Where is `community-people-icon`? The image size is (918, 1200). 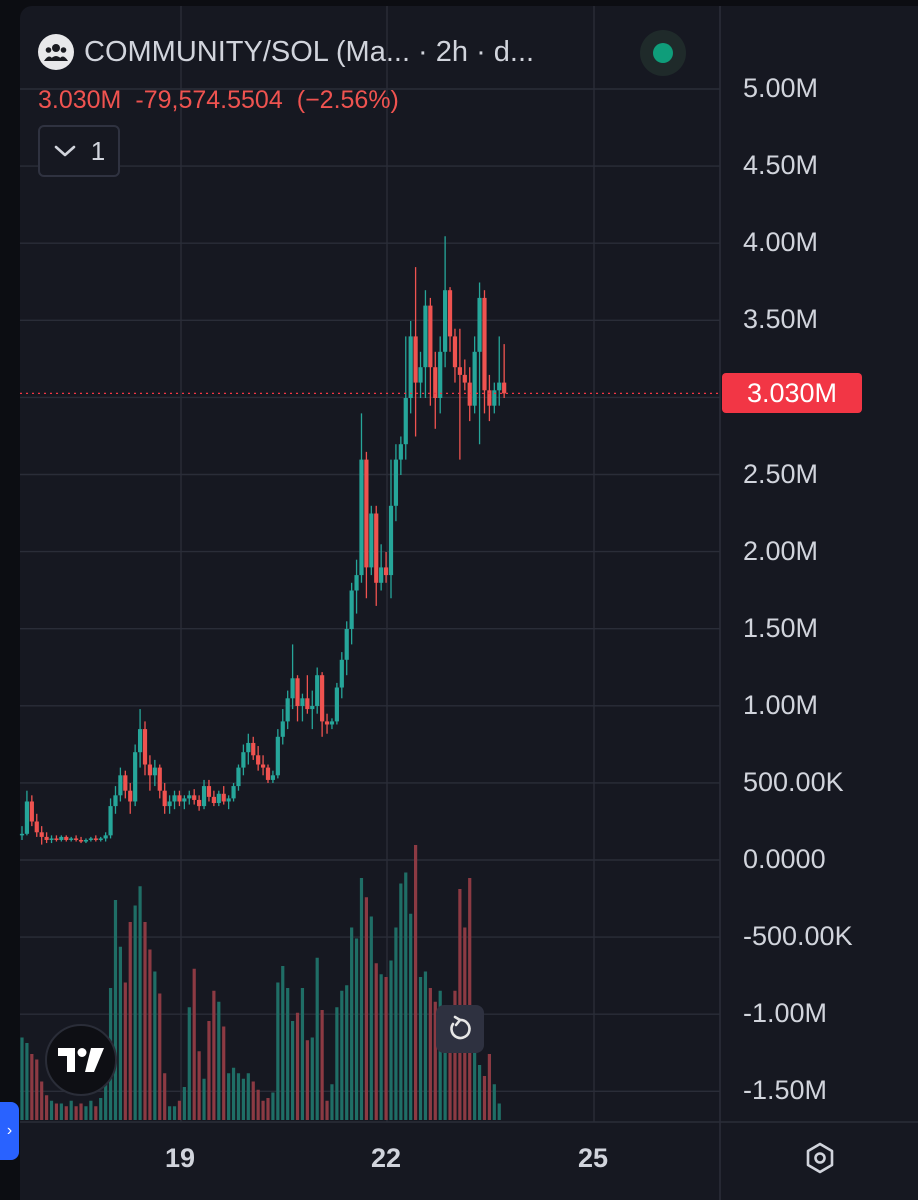 community-people-icon is located at coordinates (56, 52).